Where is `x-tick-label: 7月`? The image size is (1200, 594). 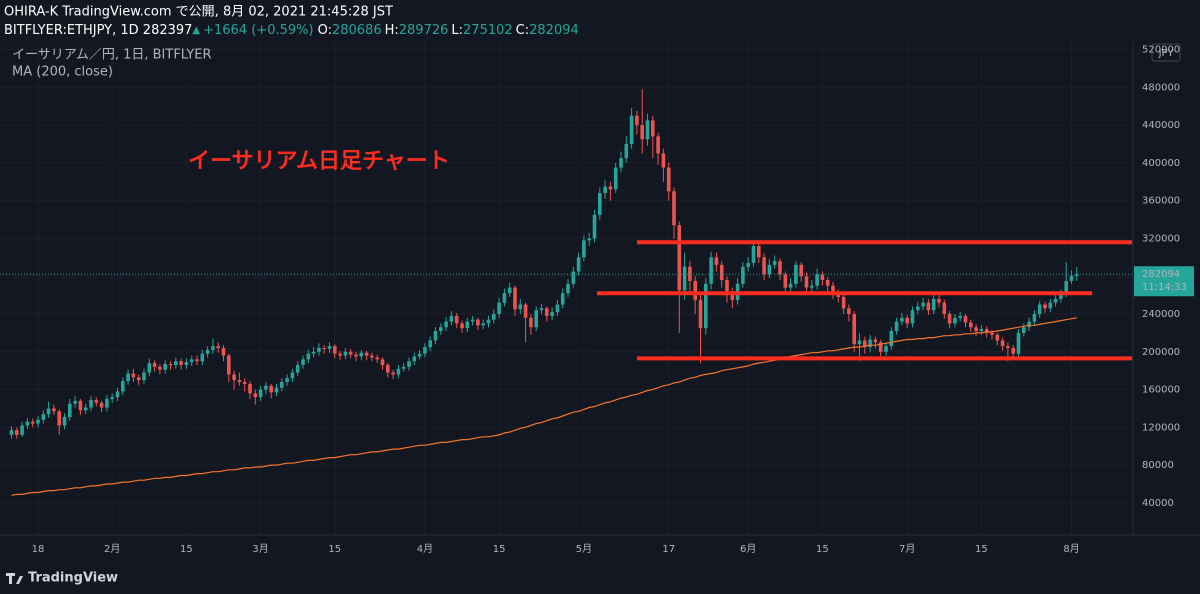 x-tick-label: 7月 is located at coordinates (907, 549).